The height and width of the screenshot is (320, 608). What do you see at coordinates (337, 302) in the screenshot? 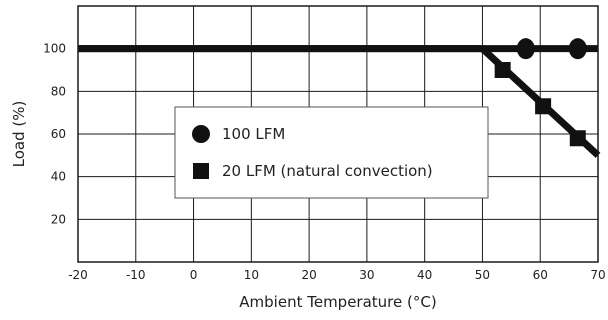
I see `x-axis-label: Ambient Temperature (°C)` at bounding box center [337, 302].